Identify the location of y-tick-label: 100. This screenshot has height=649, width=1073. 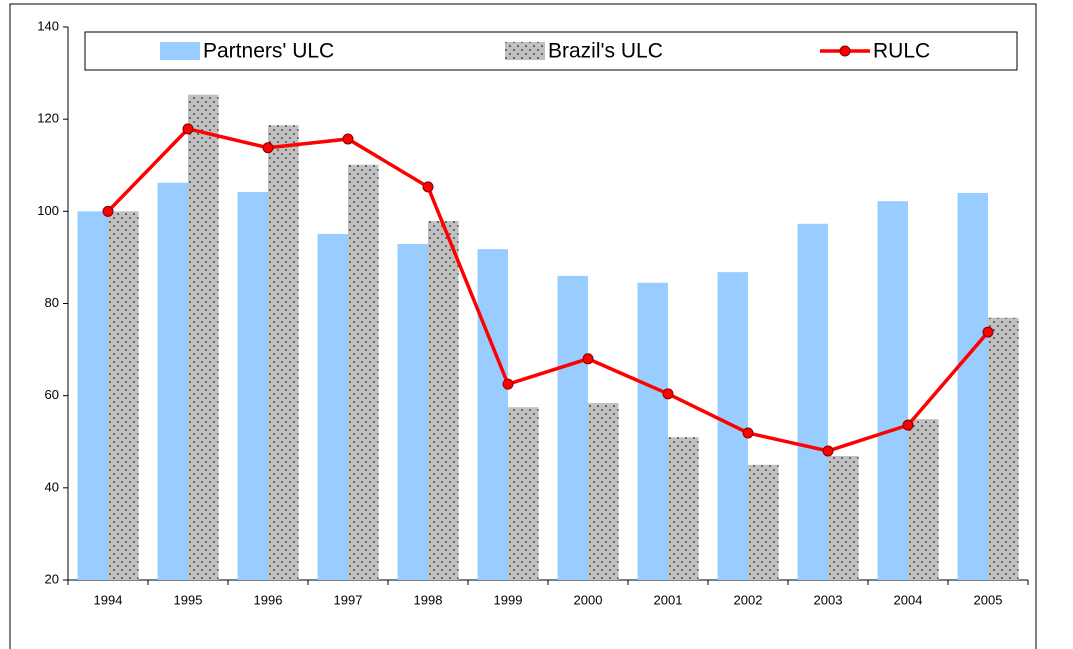
(48, 210).